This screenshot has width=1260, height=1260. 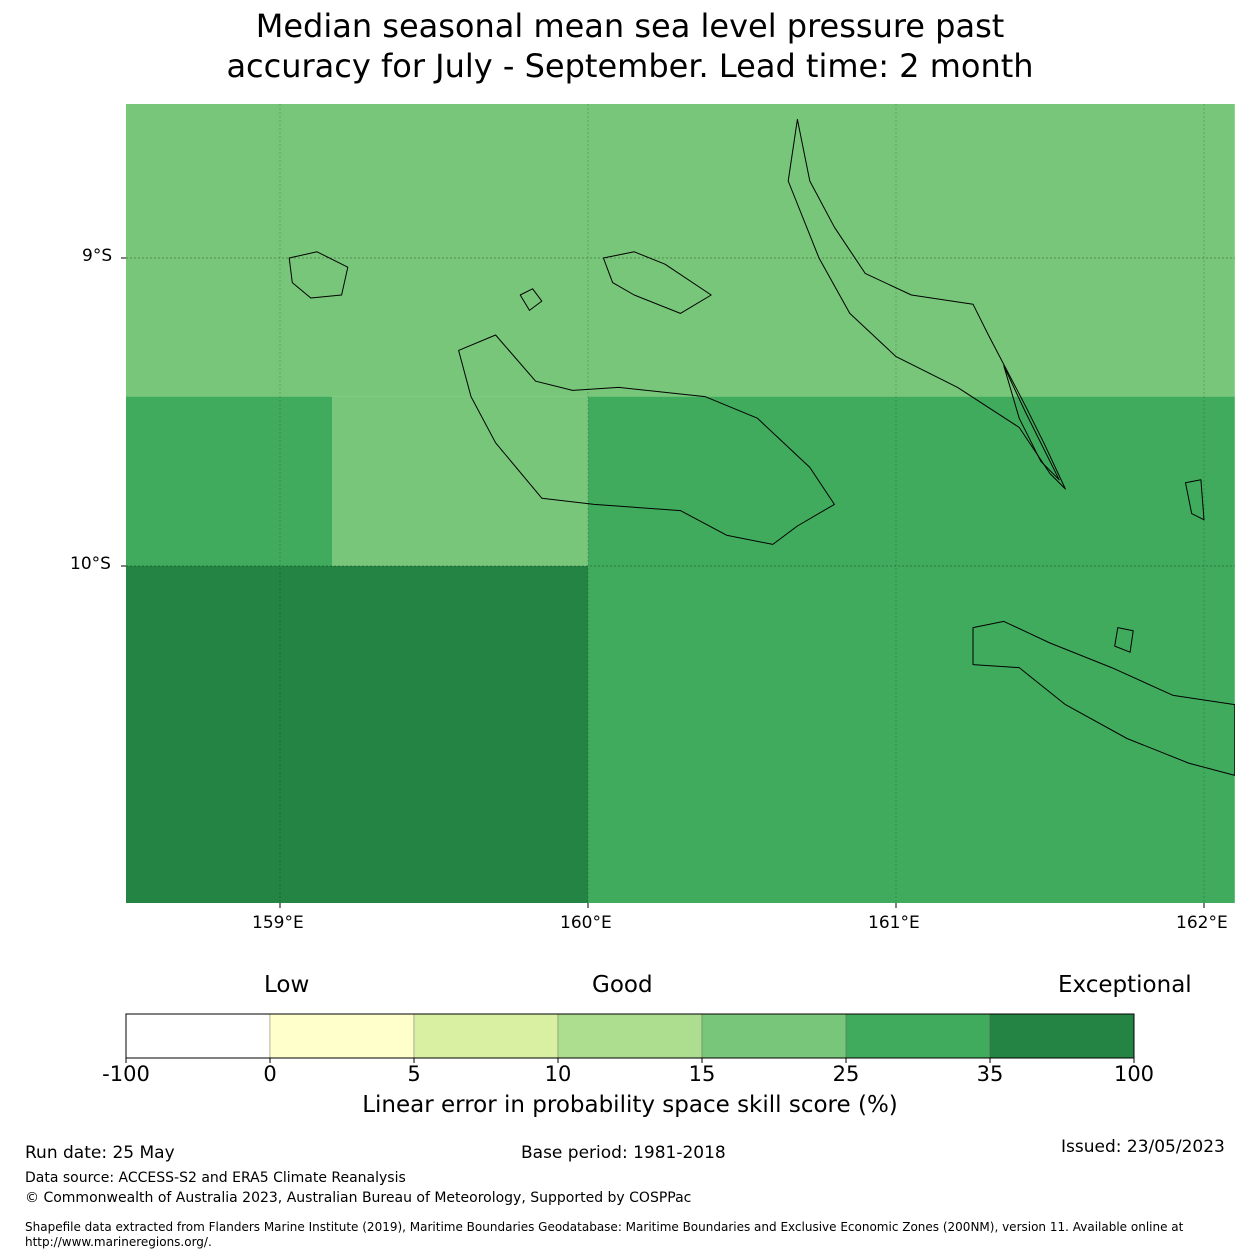 I want to click on category-exceptional: Exceptional, so click(x=1125, y=985).